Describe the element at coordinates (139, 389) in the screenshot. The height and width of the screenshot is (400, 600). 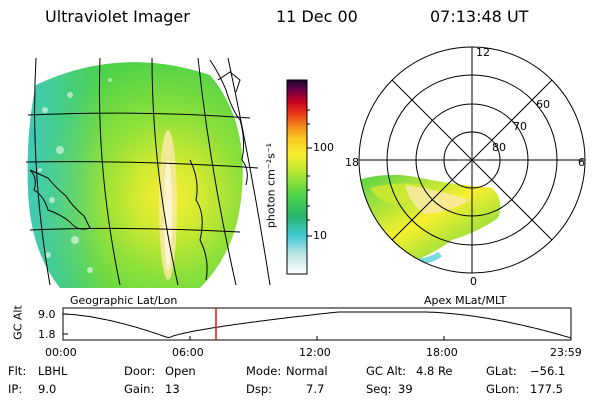
I see `gain-label: Gain:` at that location.